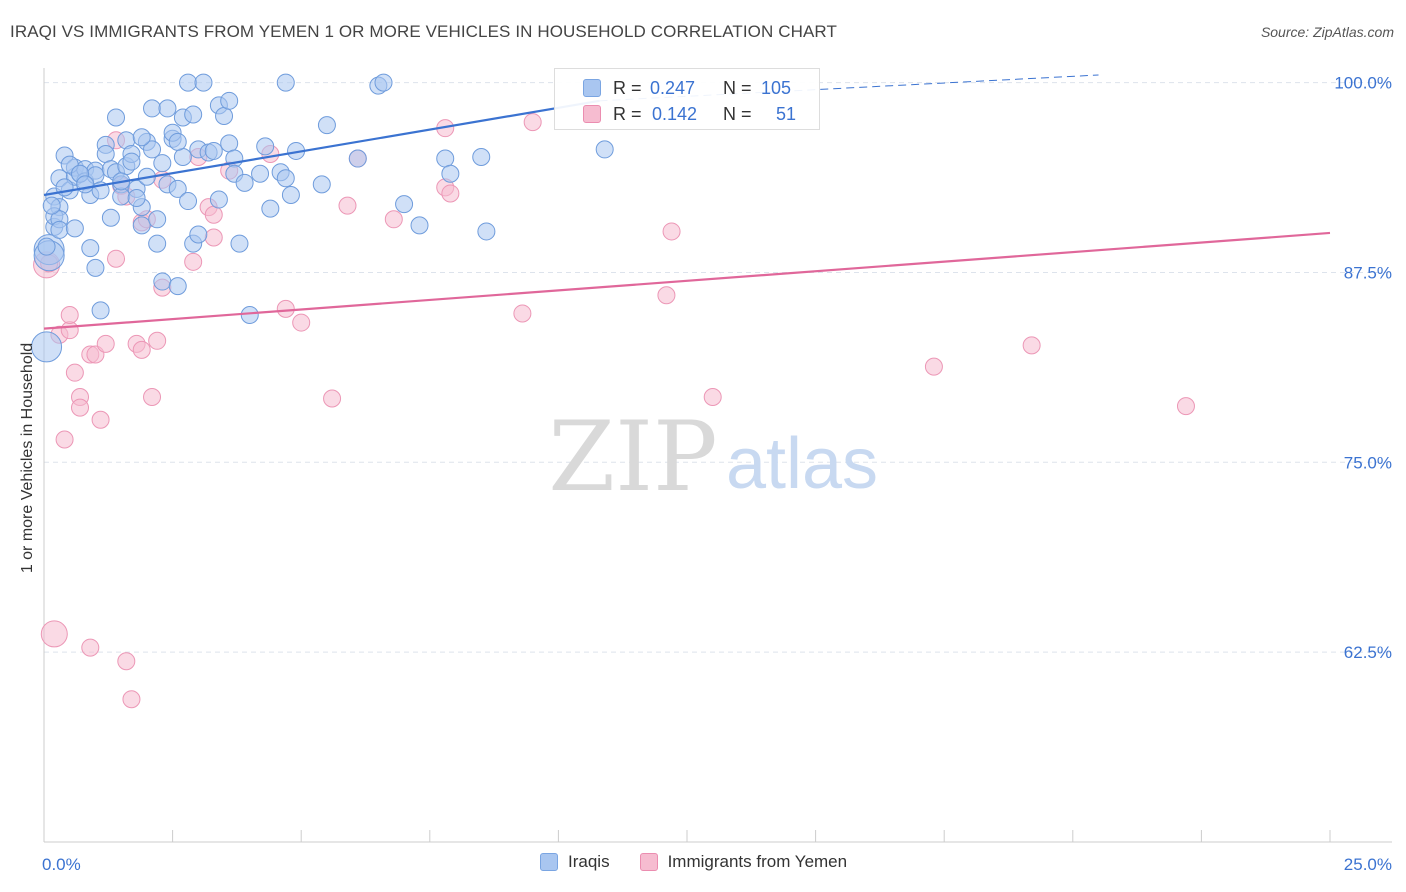  Describe the element at coordinates (592, 88) in the screenshot. I see `iraqis-swatch` at that location.